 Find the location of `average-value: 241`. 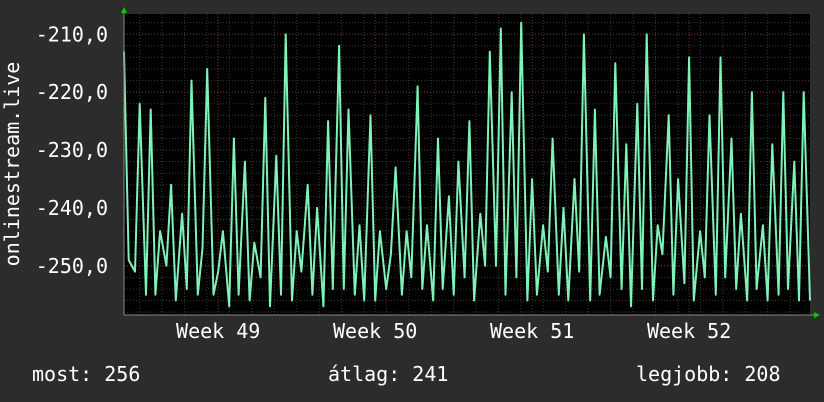

average-value: 241 is located at coordinates (430, 374).